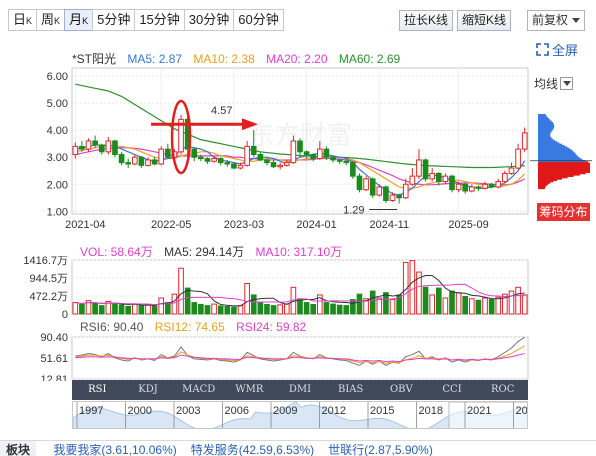 Image resolution: width=596 pixels, height=456 pixels. Describe the element at coordinates (199, 389) in the screenshot. I see `indicator-tab-macd: MACD` at that location.